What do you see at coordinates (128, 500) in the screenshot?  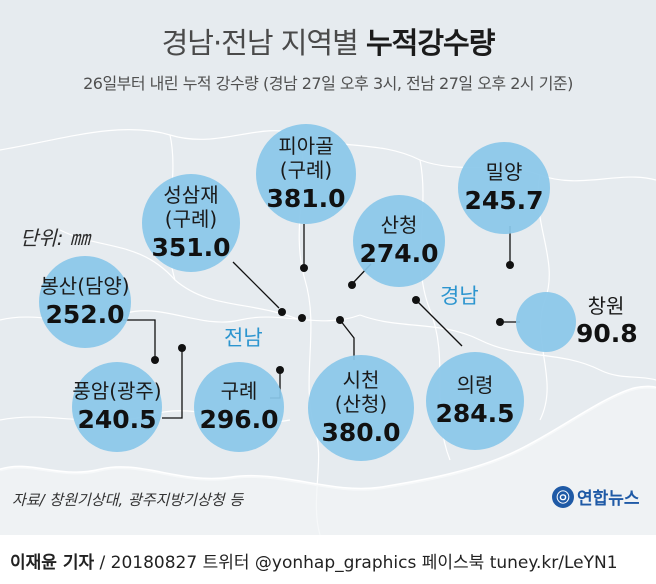 I see `source-note: 자료/ 창원기상대, 광주지방기상청 등` at bounding box center [128, 500].